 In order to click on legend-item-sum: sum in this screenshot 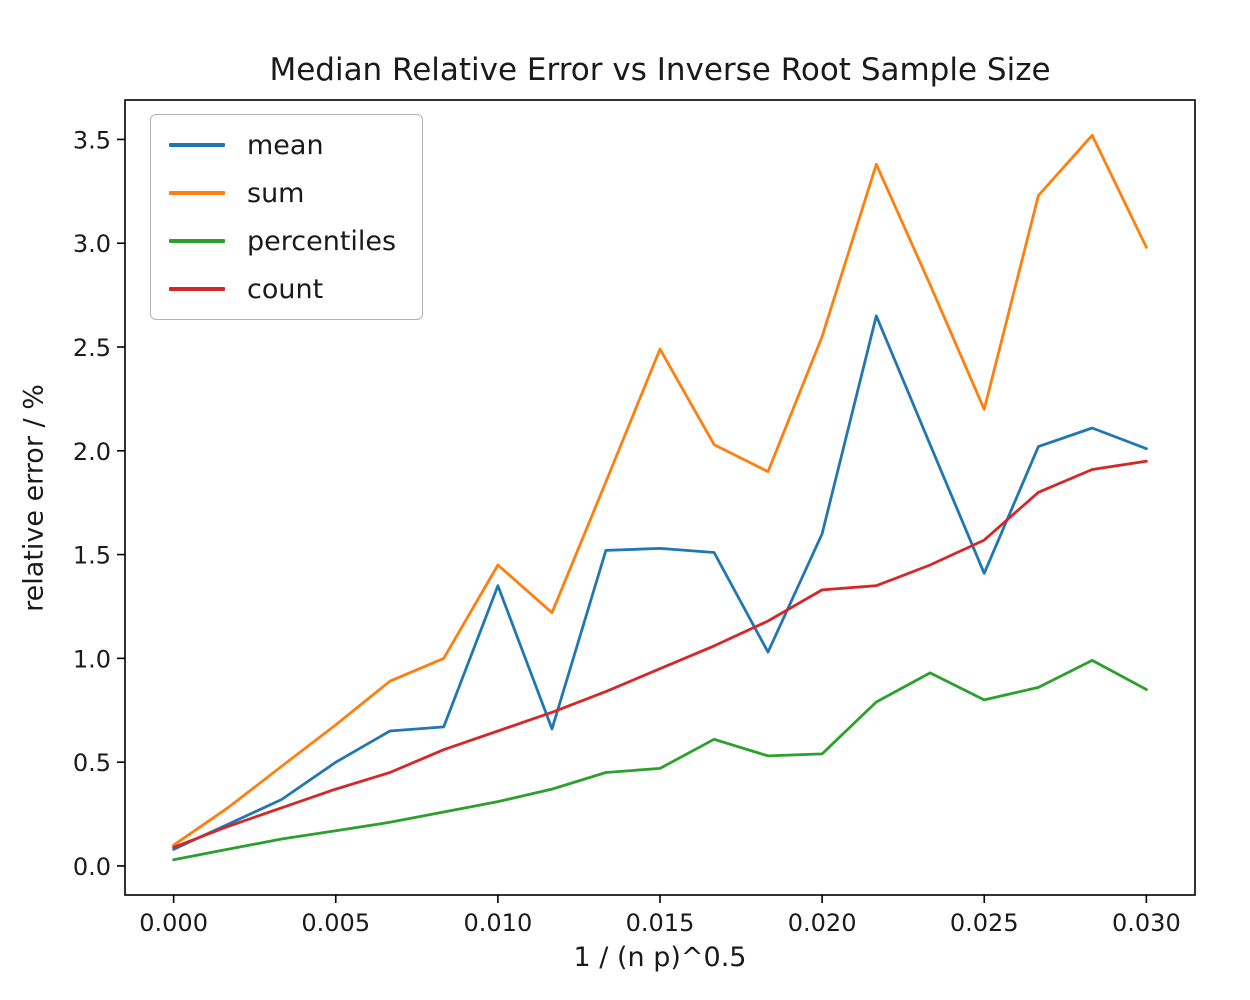, I will do `click(282, 193)`.